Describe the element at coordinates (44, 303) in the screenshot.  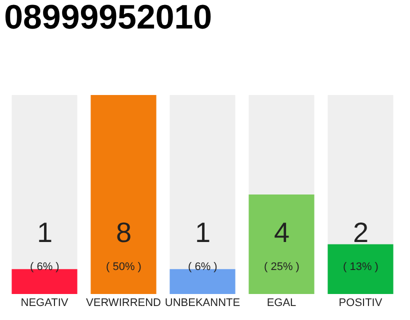
I see `x-tick-label: NEGATIV` at that location.